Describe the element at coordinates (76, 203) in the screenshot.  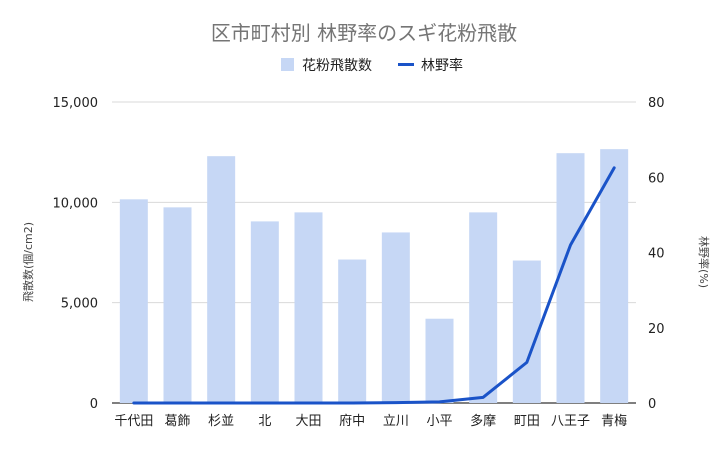
I see `left-tick-label: 10,000` at that location.